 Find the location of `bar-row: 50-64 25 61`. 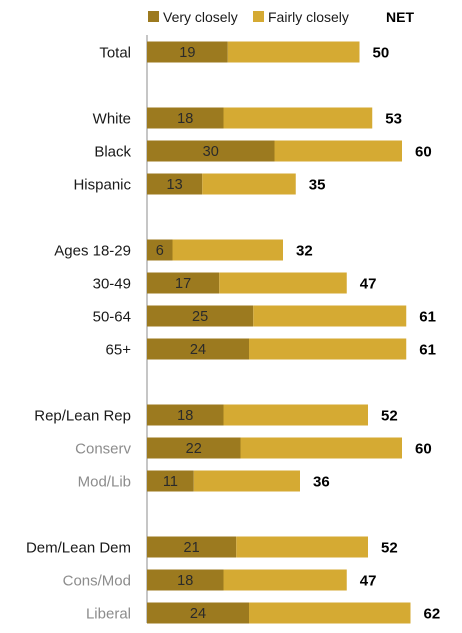

bar-row: 50-64 25 61 is located at coordinates (264, 316).